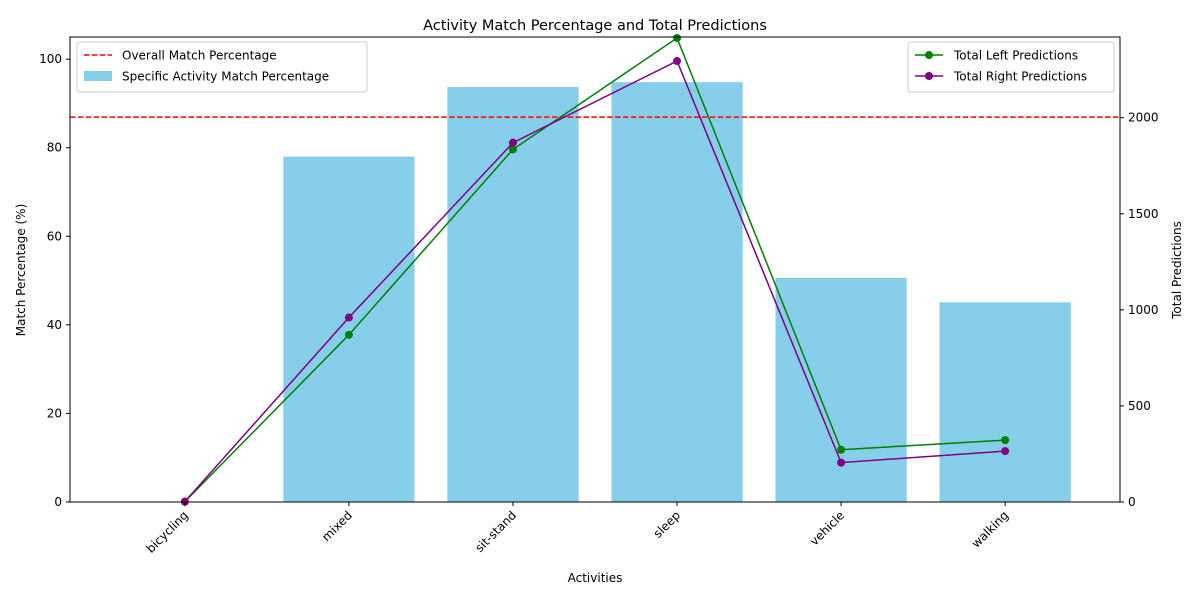 This screenshot has height=600, width=1200. I want to click on y2-tick-label: 500, so click(1139, 406).